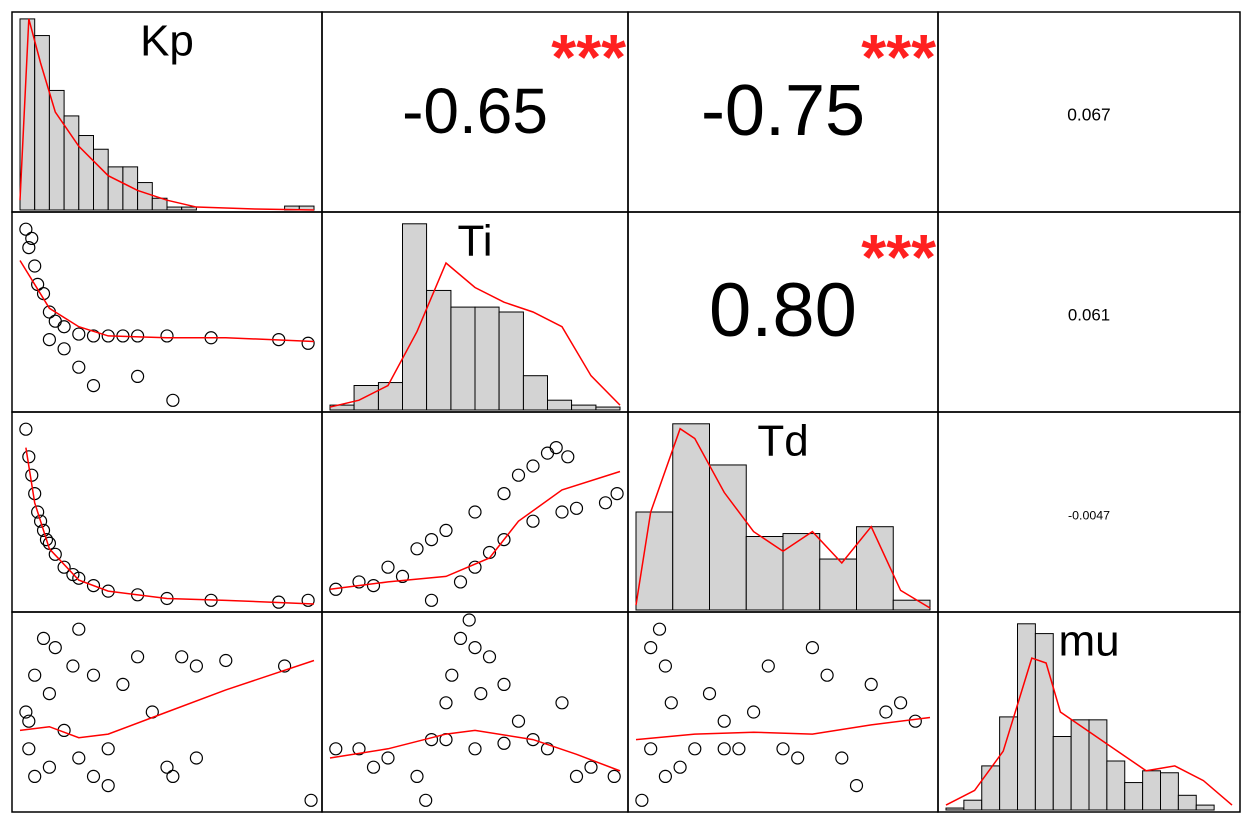 The height and width of the screenshot is (832, 1250). Describe the element at coordinates (167, 41) in the screenshot. I see `variable-name: Kp` at that location.